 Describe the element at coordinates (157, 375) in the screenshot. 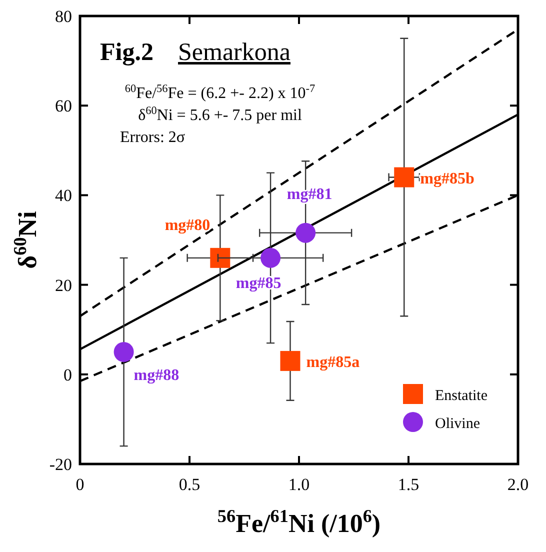

I see `annotation: mg#88` at that location.